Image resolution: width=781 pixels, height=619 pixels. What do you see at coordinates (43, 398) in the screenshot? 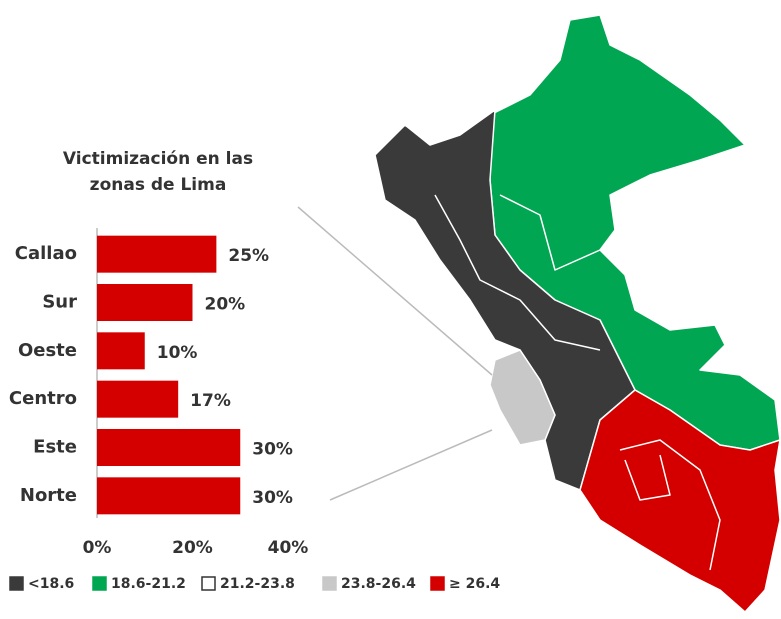
I see `y-tick-label: Centro` at bounding box center [43, 398].